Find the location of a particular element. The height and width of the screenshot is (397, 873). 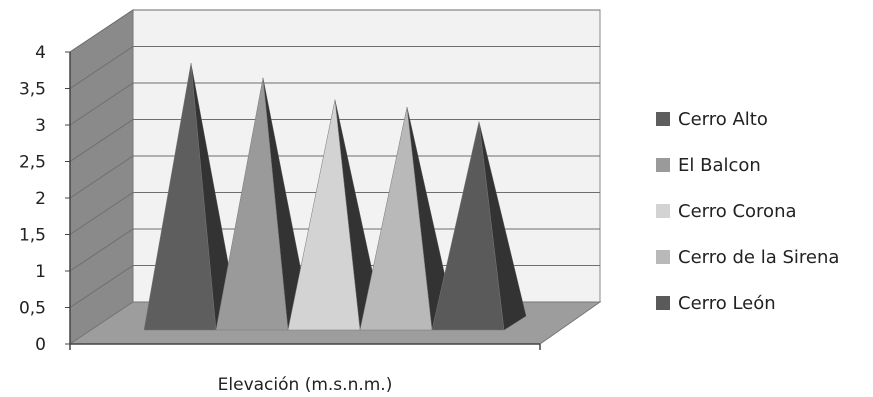

x-axis-label: Elevación (m.s.n.m.) is located at coordinates (305, 385).